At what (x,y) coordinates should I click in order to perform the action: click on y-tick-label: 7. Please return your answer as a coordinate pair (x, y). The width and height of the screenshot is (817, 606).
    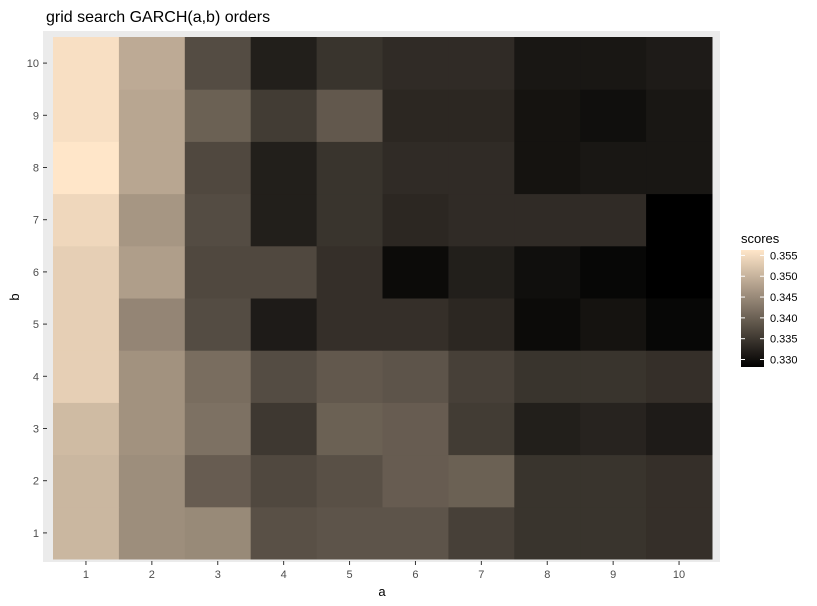
    Looking at the image, I should click on (36, 221).